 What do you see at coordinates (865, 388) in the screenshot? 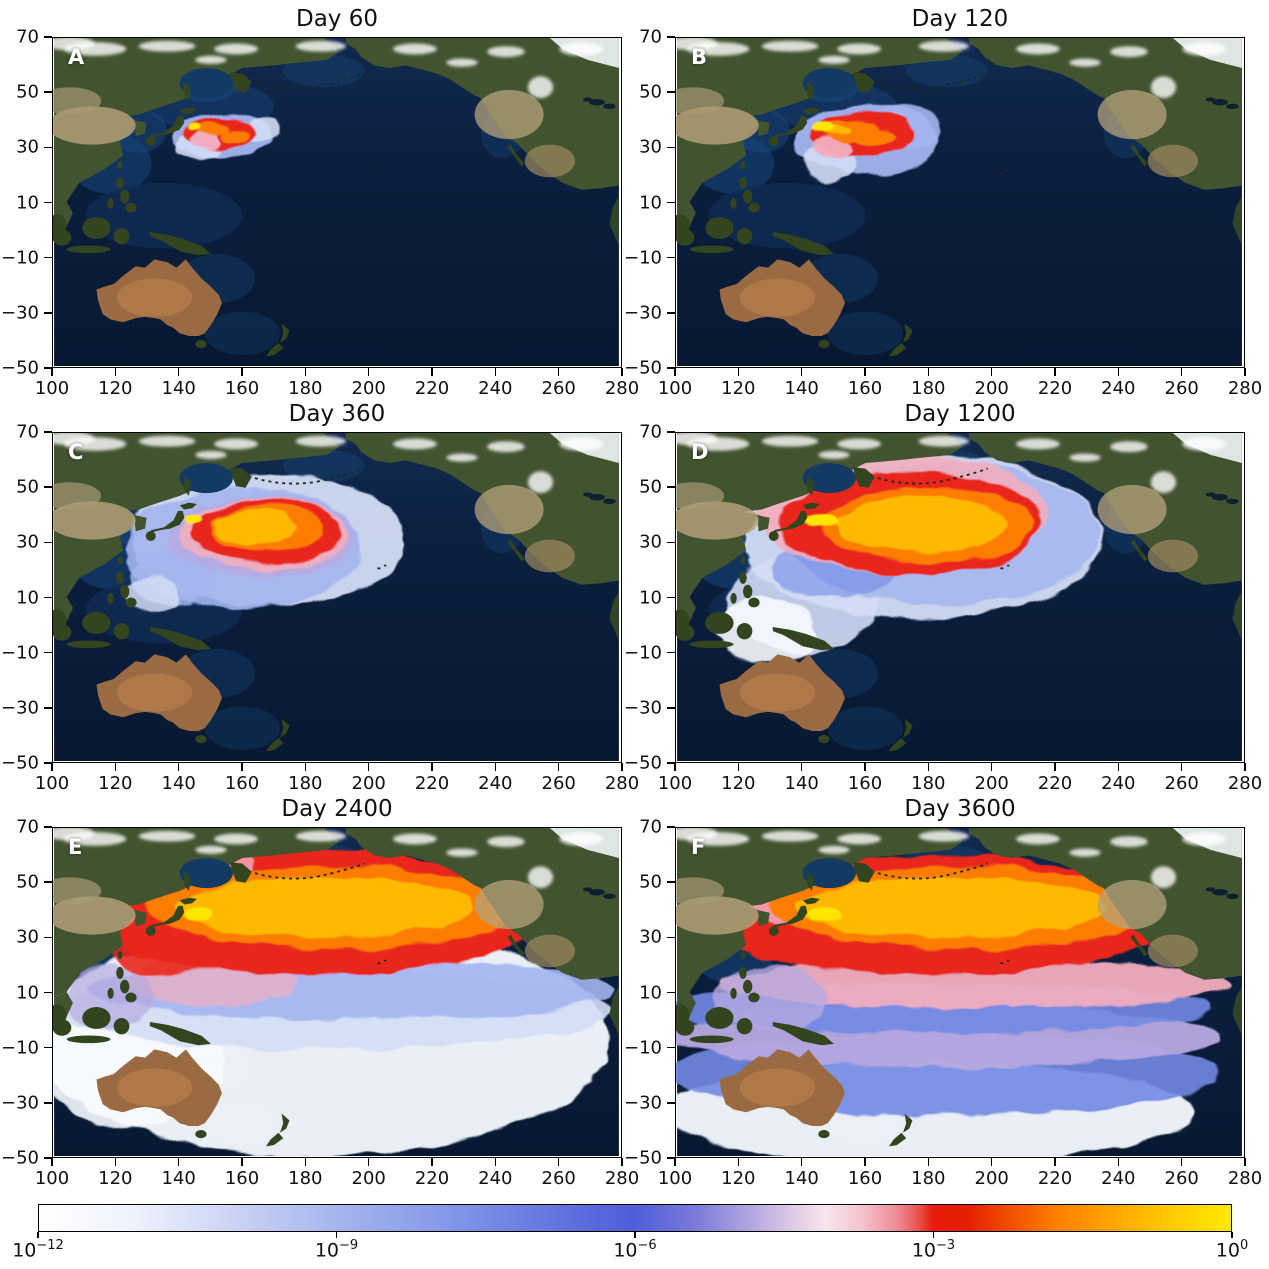
I see `x-tick-label: 160` at bounding box center [865, 388].